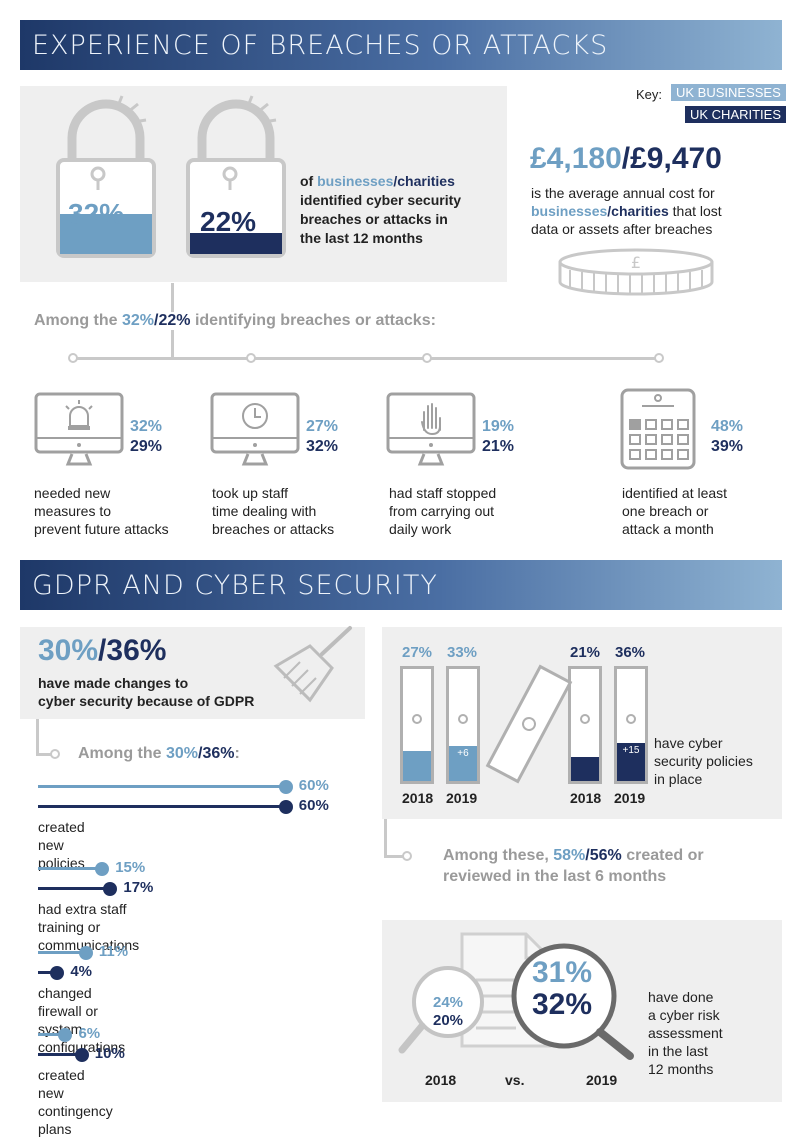  I want to click on gdpr-changes-pct: 30%/36%, so click(102, 650).